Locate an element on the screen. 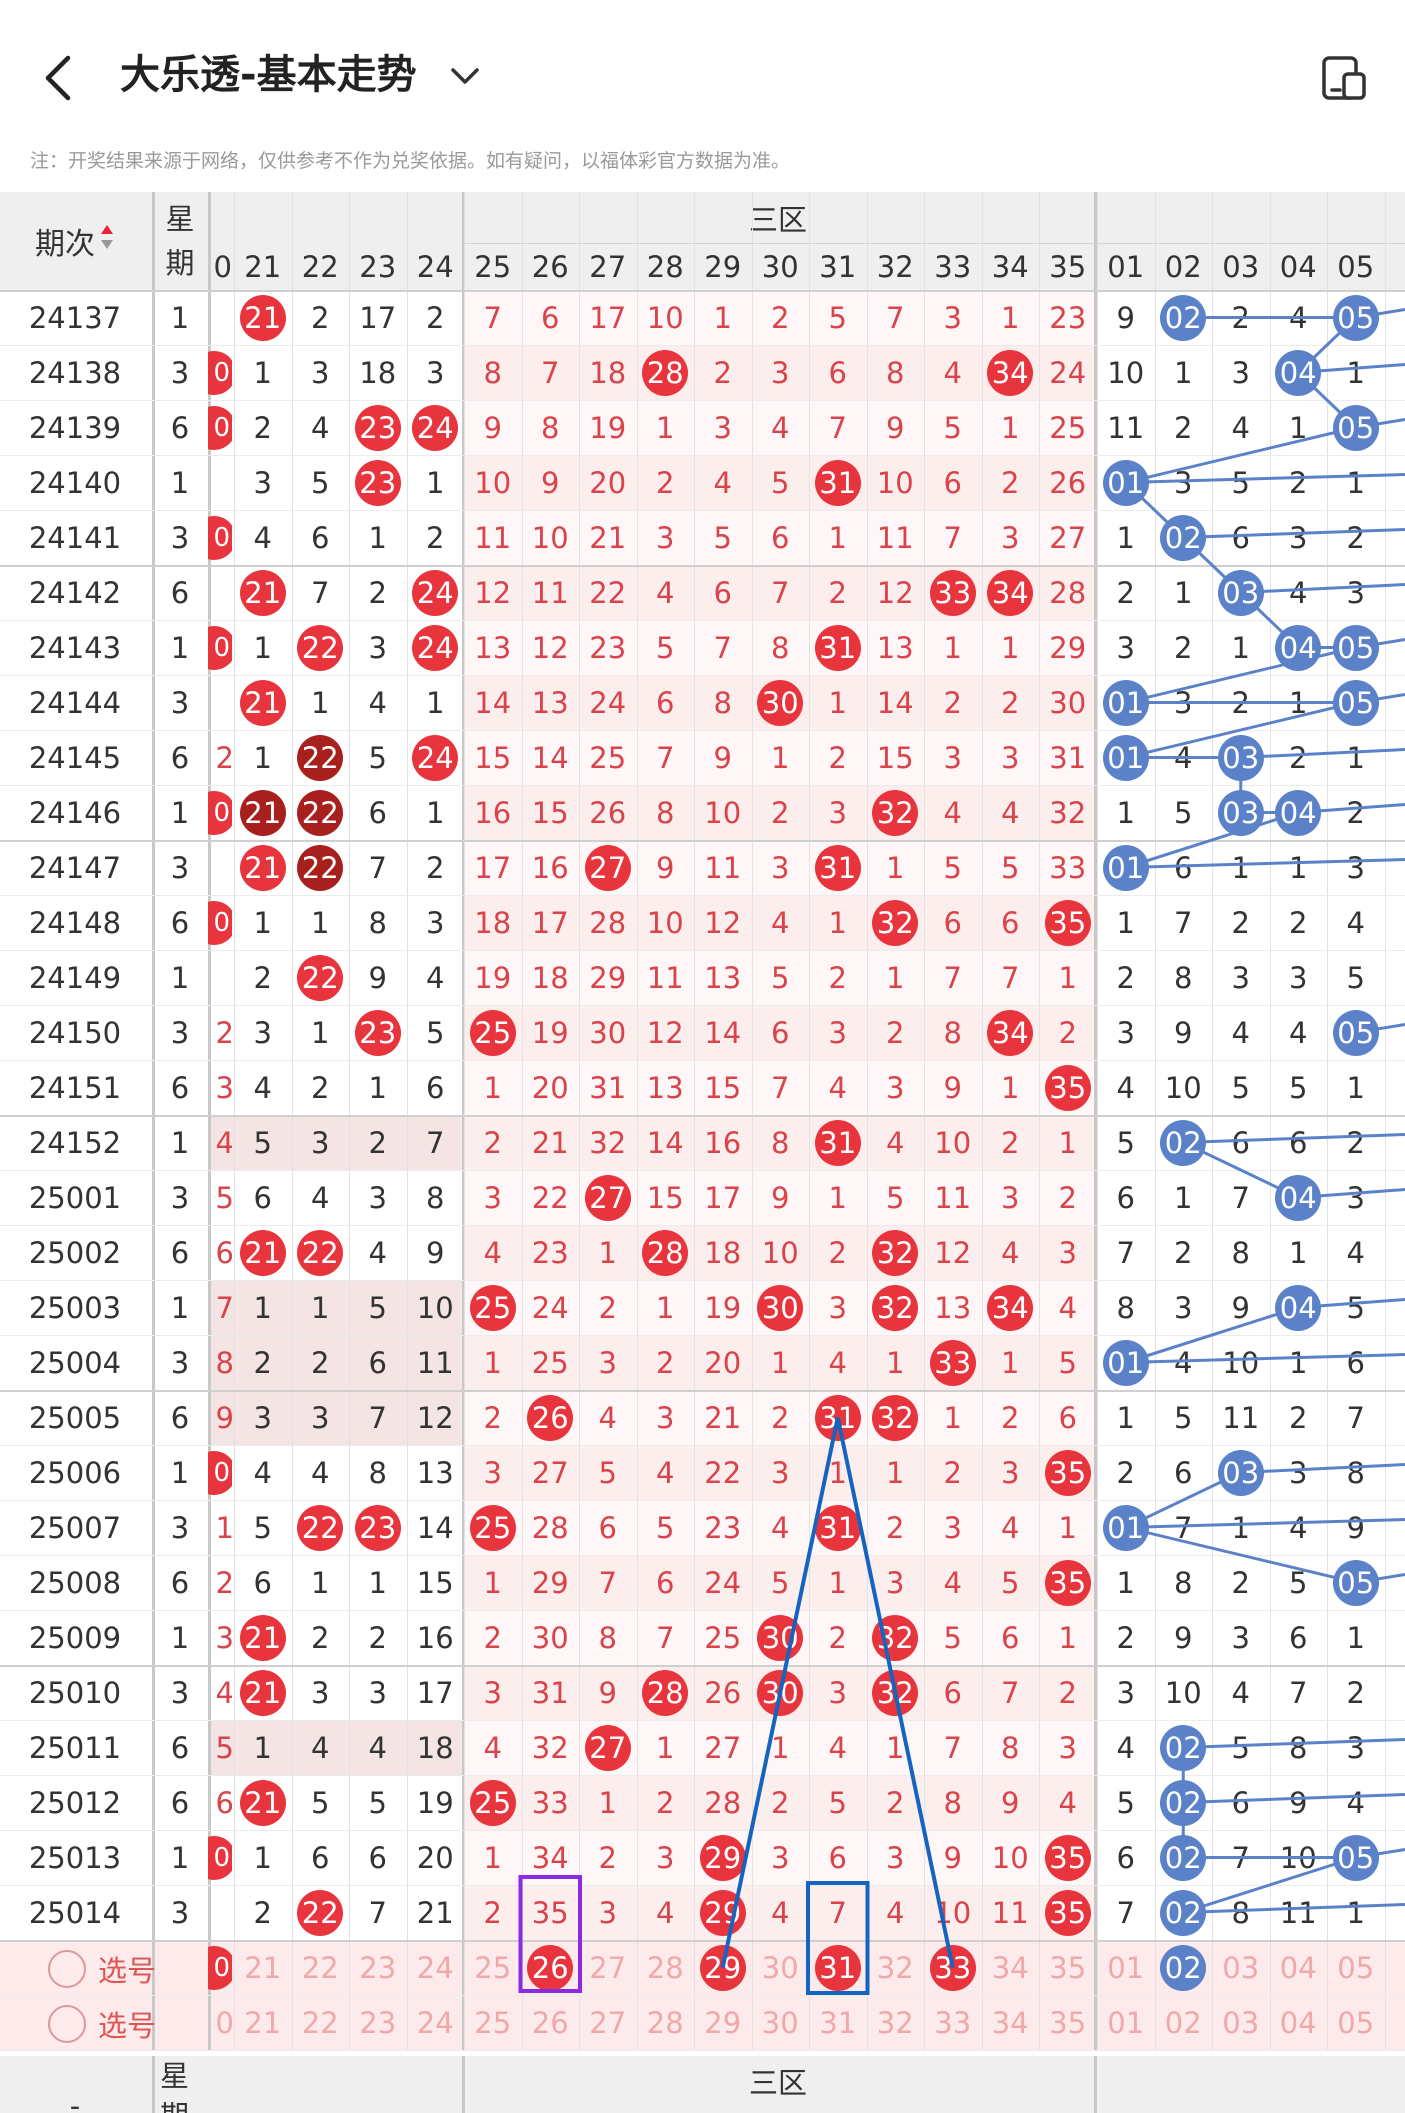  back-number-cell: 8 is located at coordinates (1241, 1912).